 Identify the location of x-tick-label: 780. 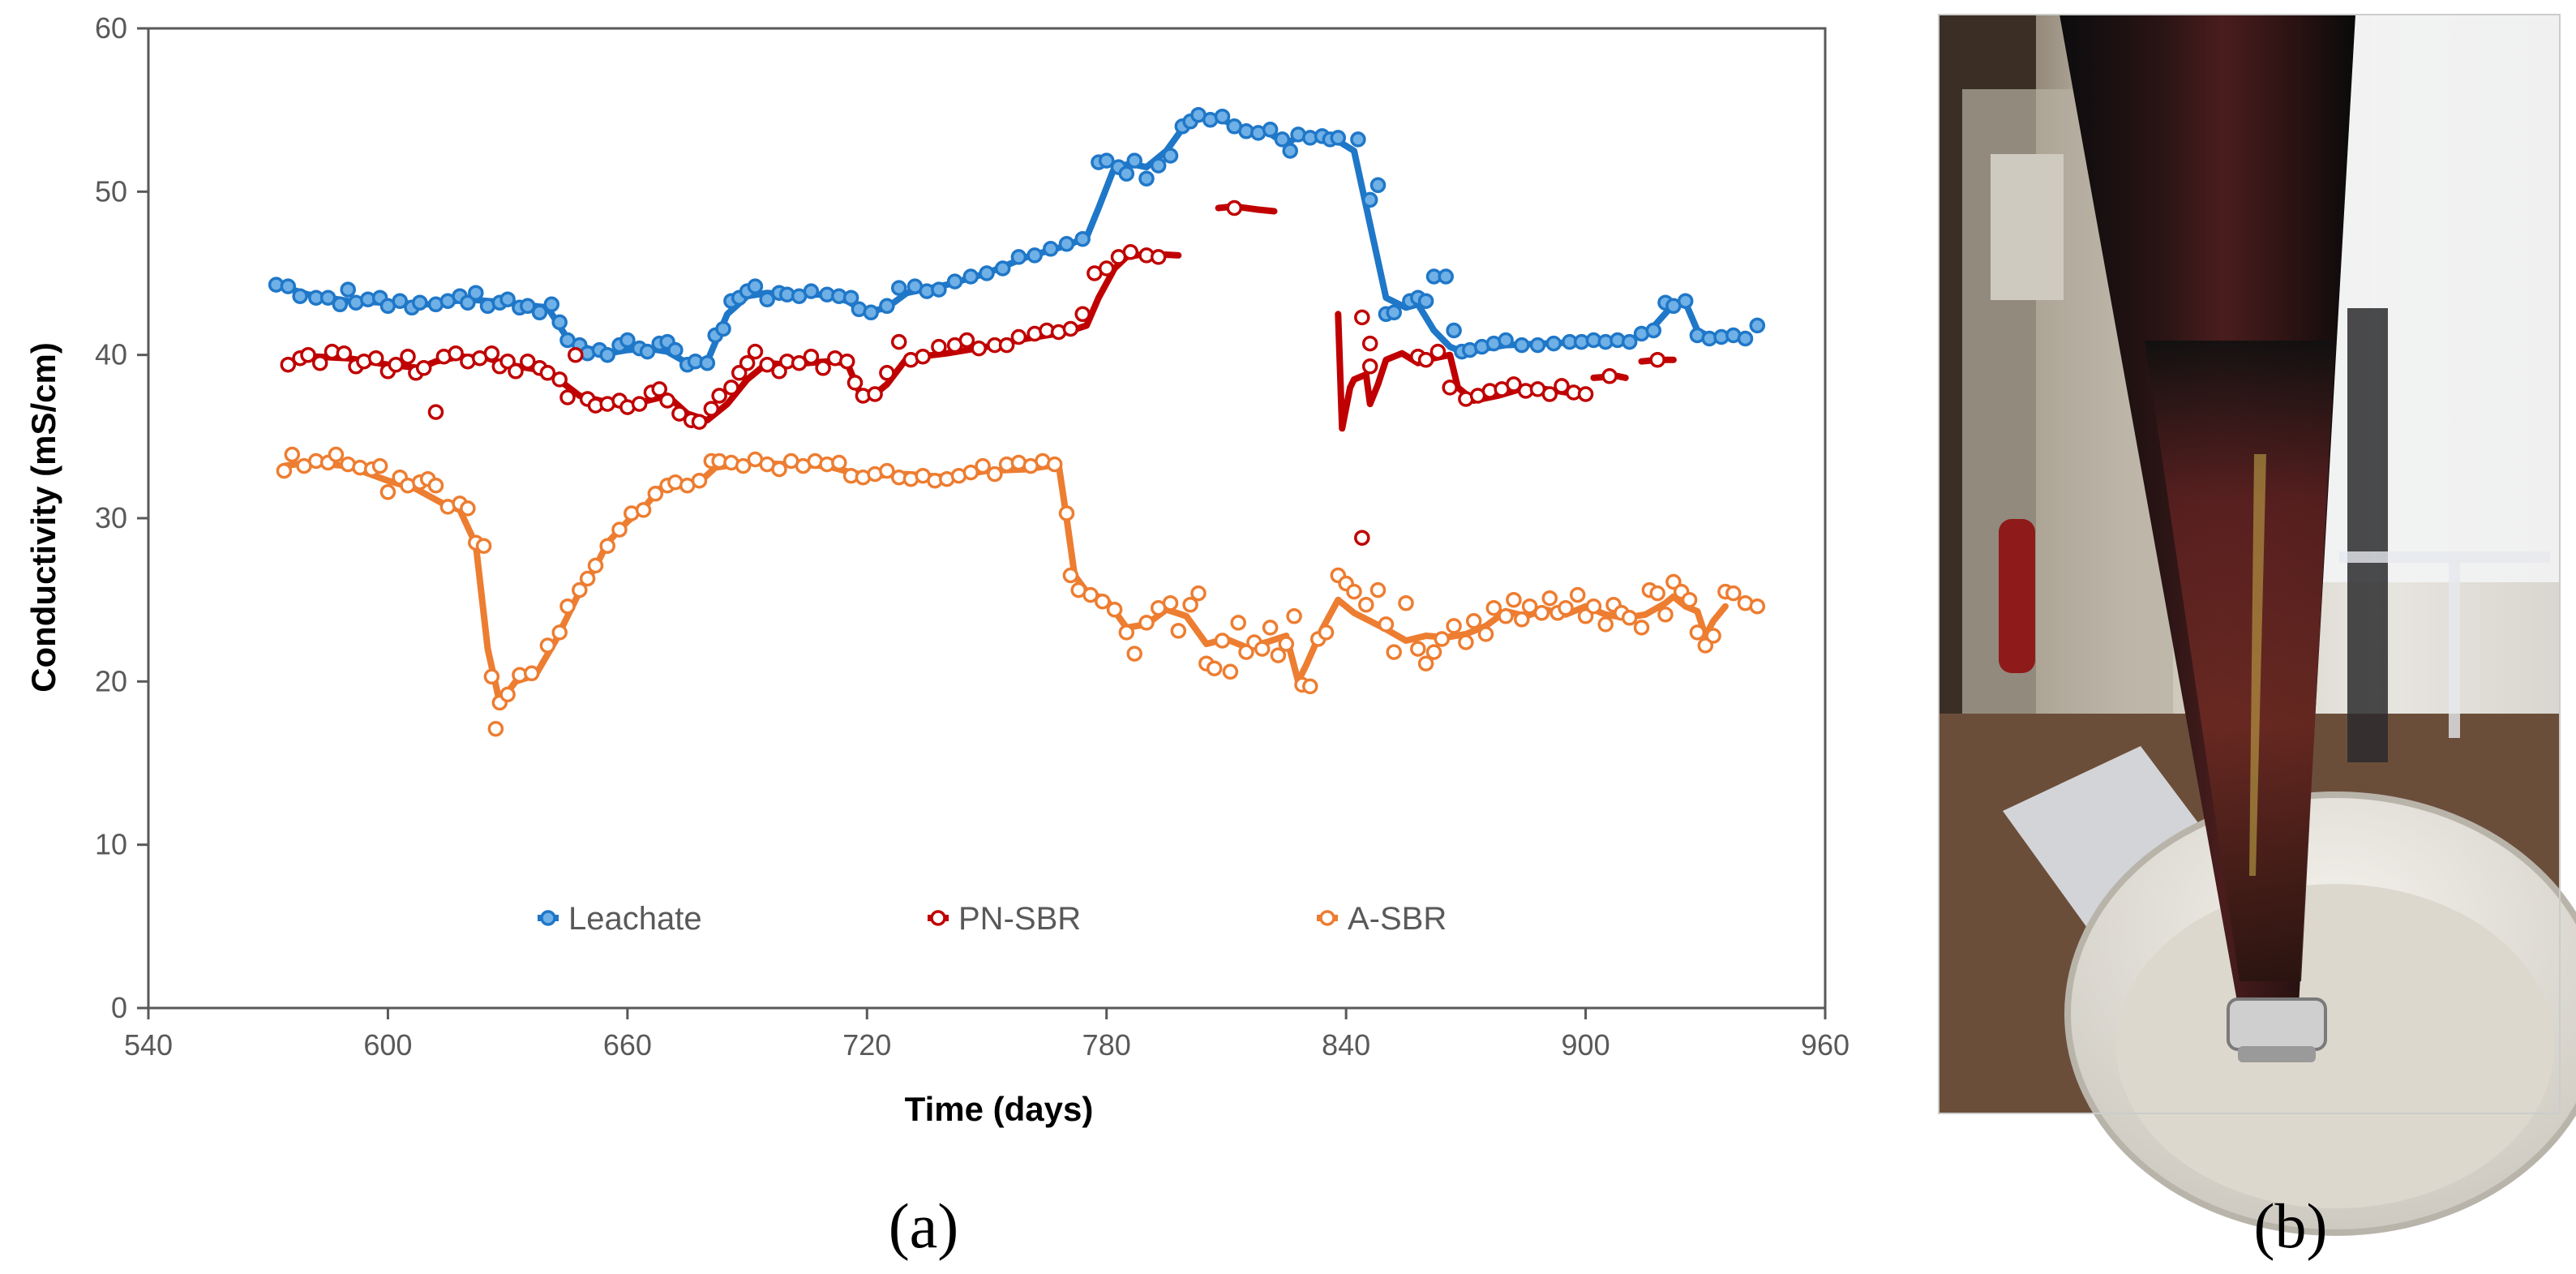
(1106, 1045).